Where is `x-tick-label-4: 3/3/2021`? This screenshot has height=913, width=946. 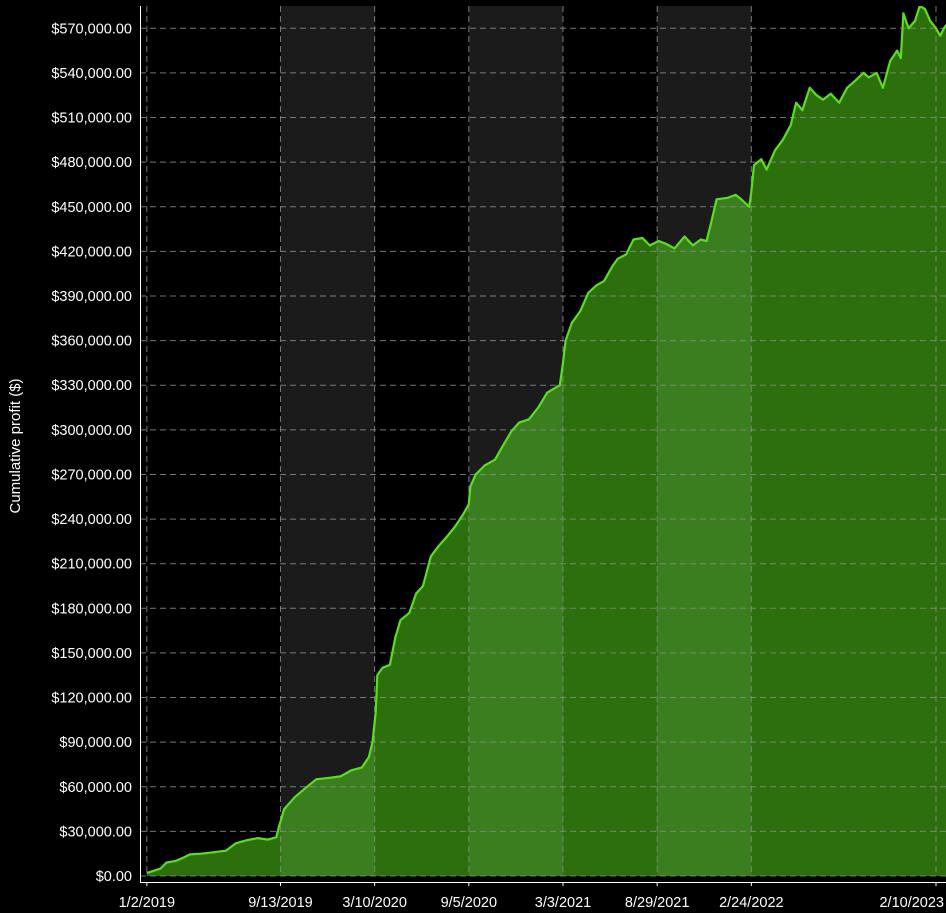 x-tick-label-4: 3/3/2021 is located at coordinates (563, 903).